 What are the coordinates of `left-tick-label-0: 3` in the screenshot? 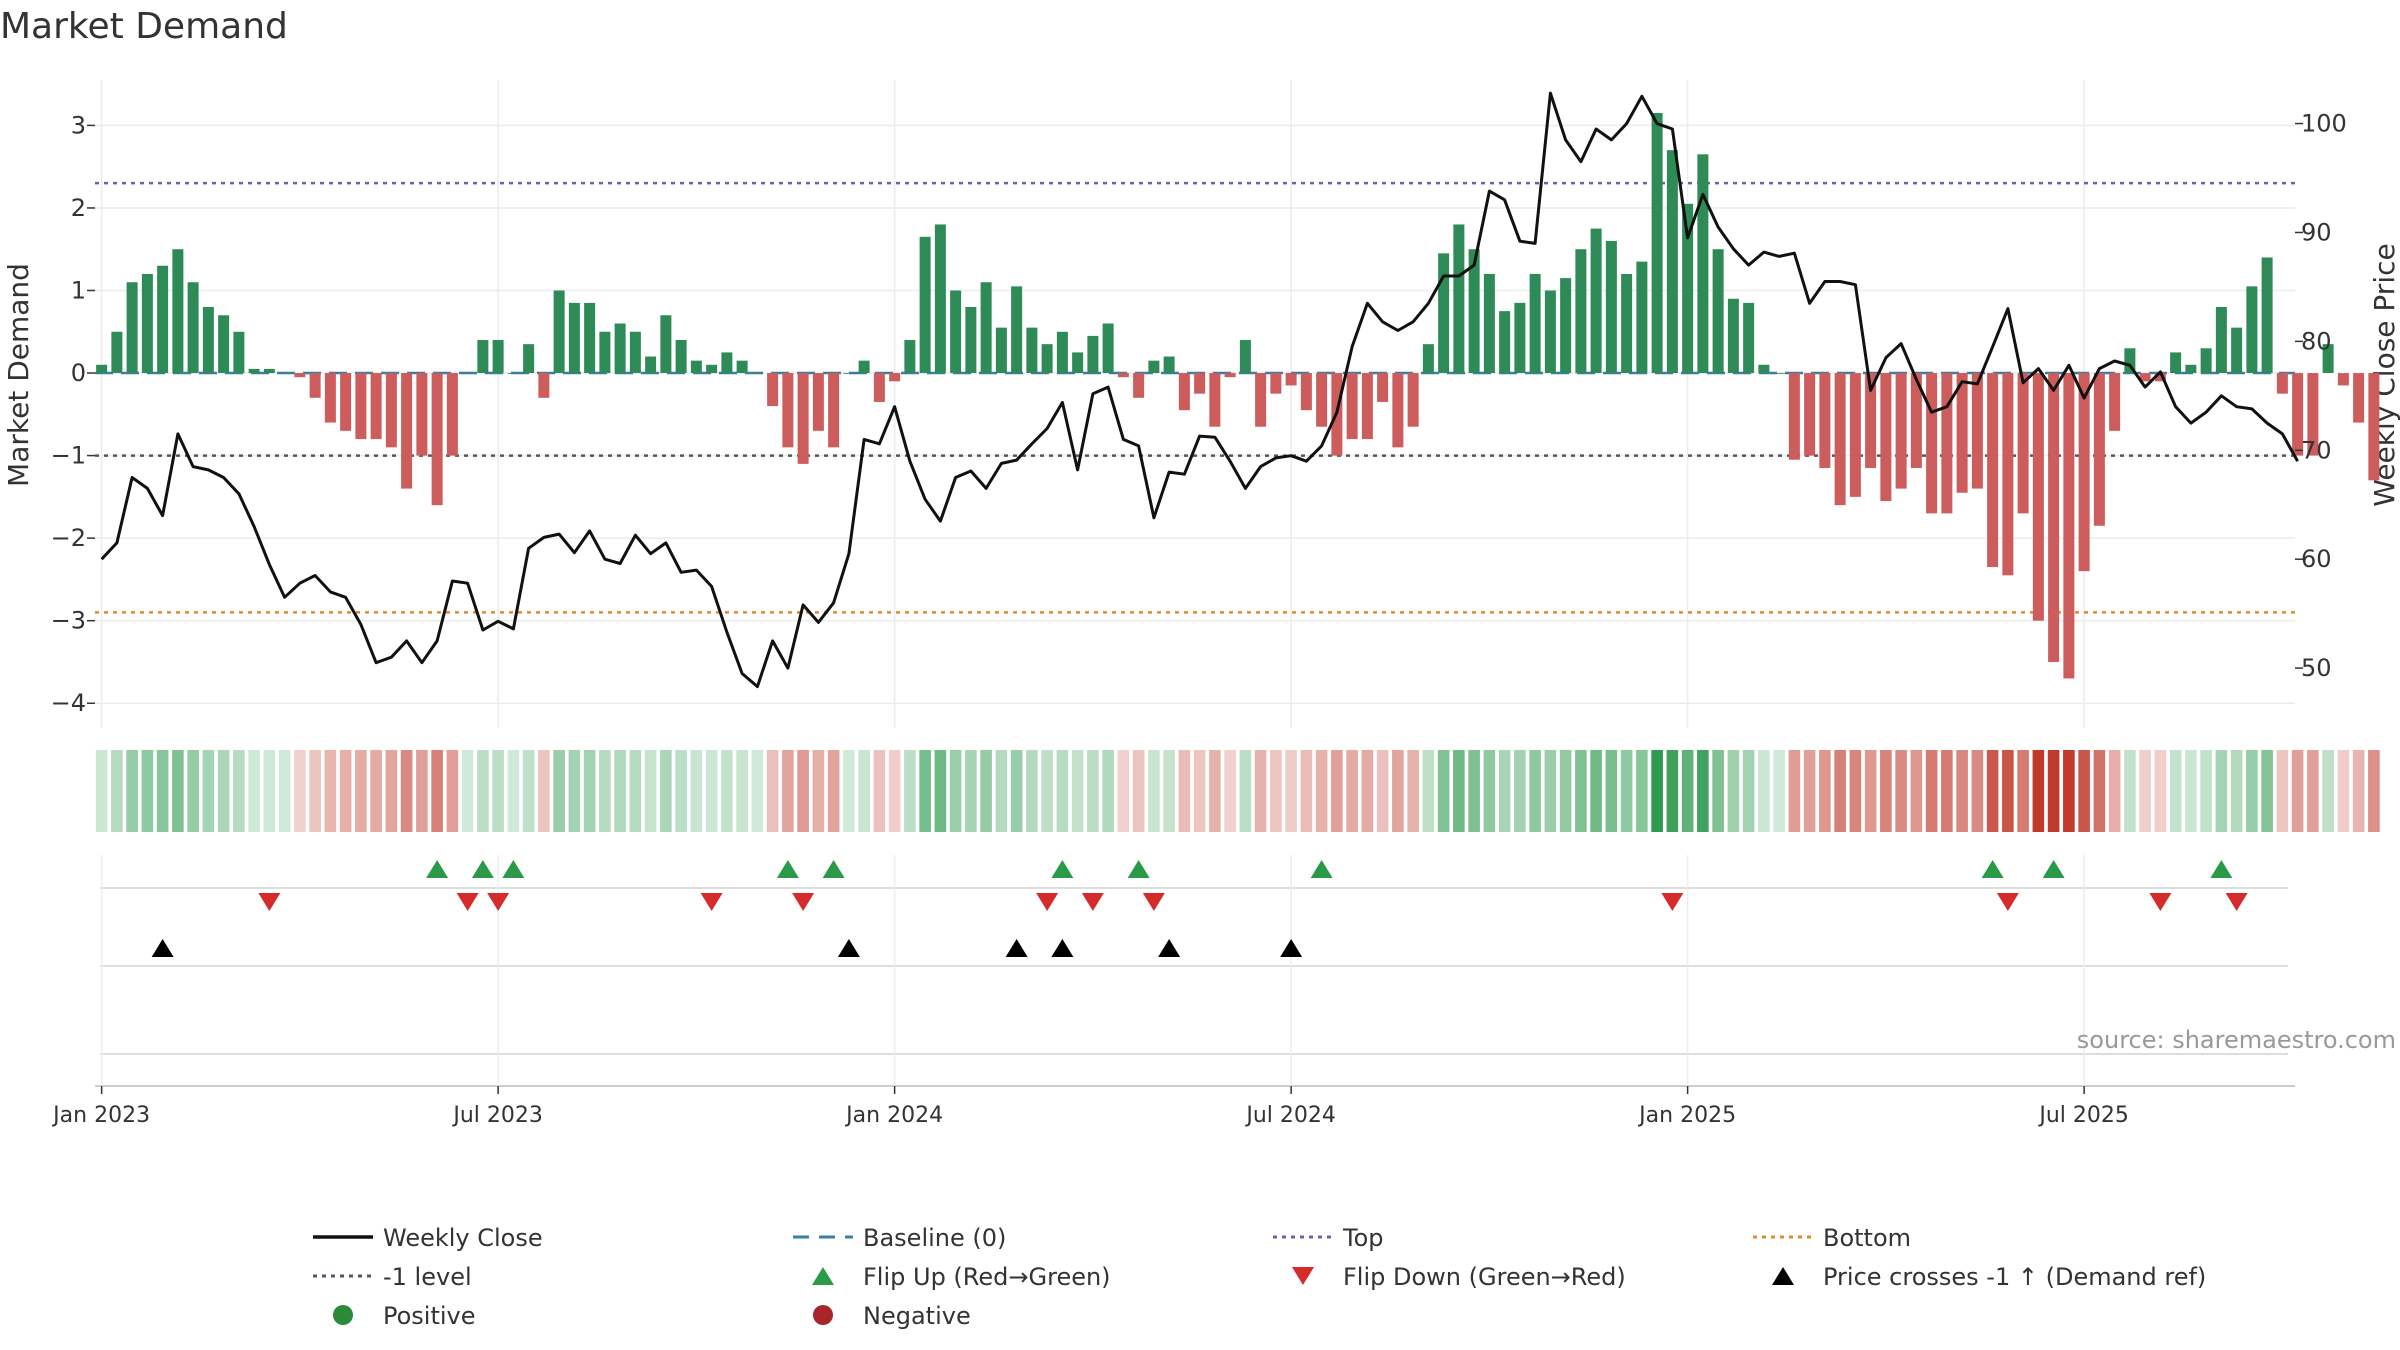 It's located at (78, 125).